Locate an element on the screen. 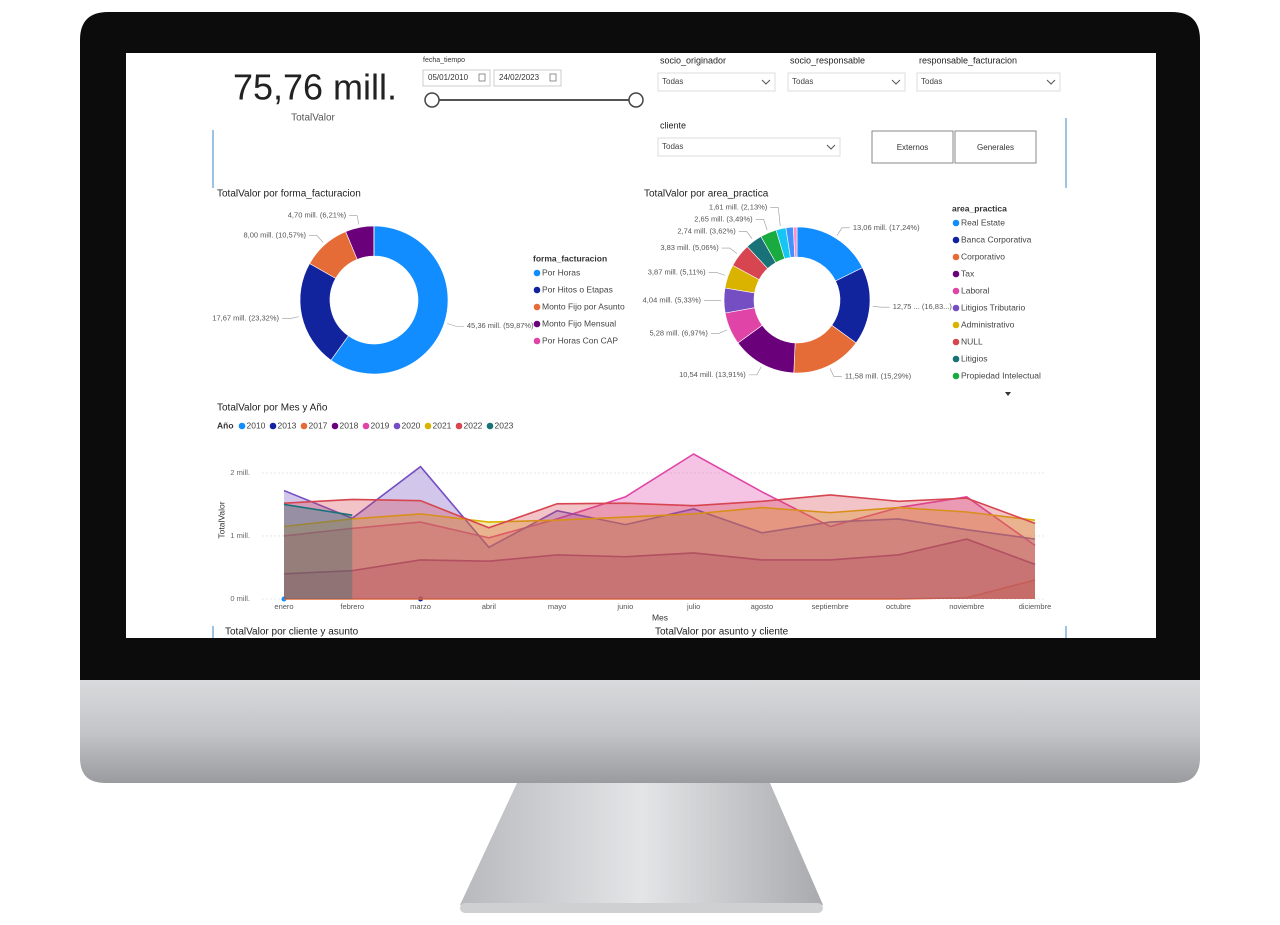  legend-label: Corporativo is located at coordinates (983, 256).